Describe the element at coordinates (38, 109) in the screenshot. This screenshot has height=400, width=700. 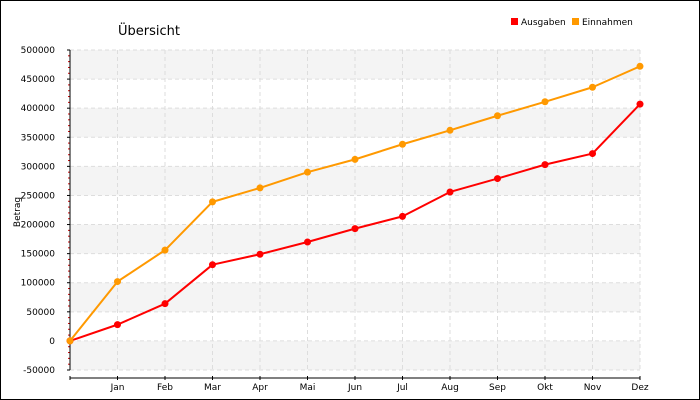
I see `y-tick-label: 400000` at that location.